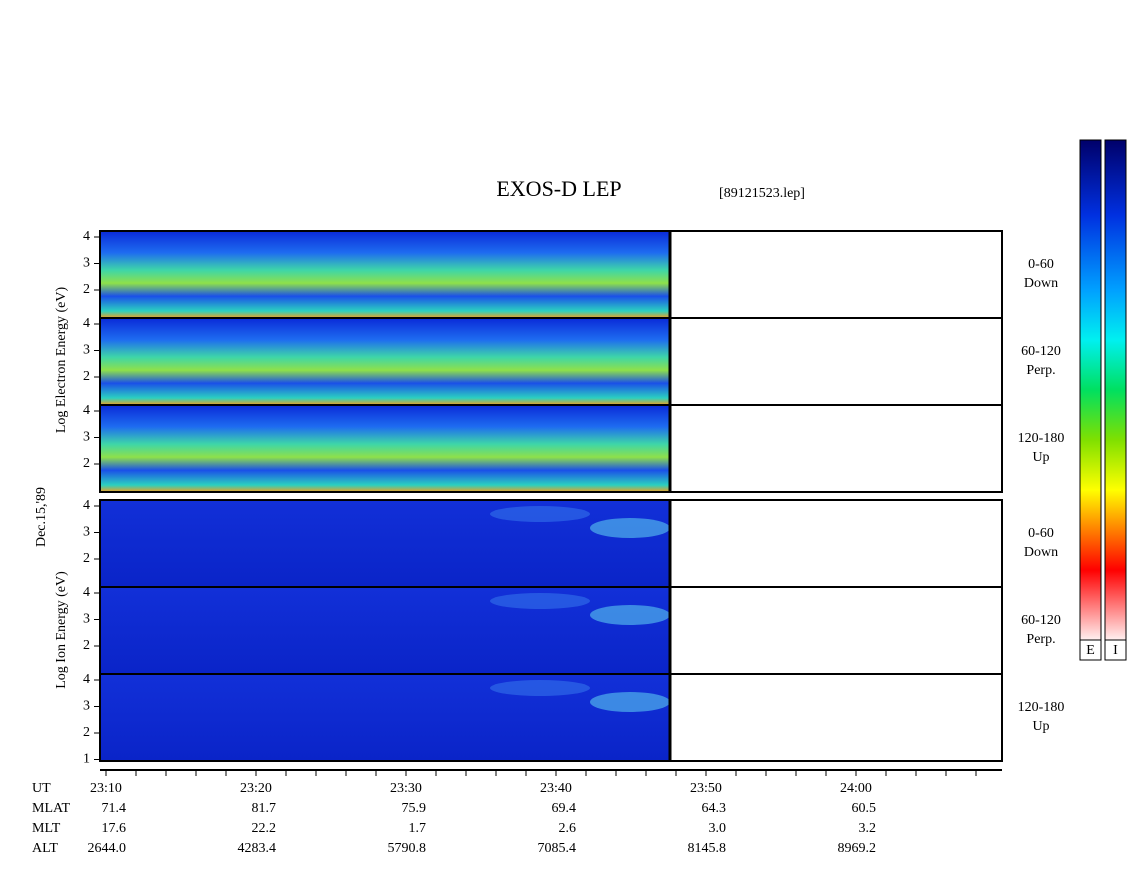  What do you see at coordinates (114, 808) in the screenshot?
I see `row-value: 71.4` at bounding box center [114, 808].